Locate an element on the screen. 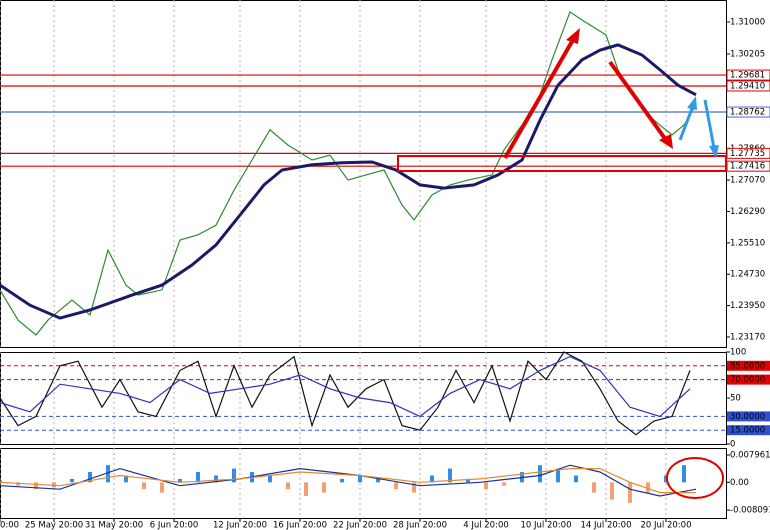  y-tick-label: 70.0000 is located at coordinates (747, 380).